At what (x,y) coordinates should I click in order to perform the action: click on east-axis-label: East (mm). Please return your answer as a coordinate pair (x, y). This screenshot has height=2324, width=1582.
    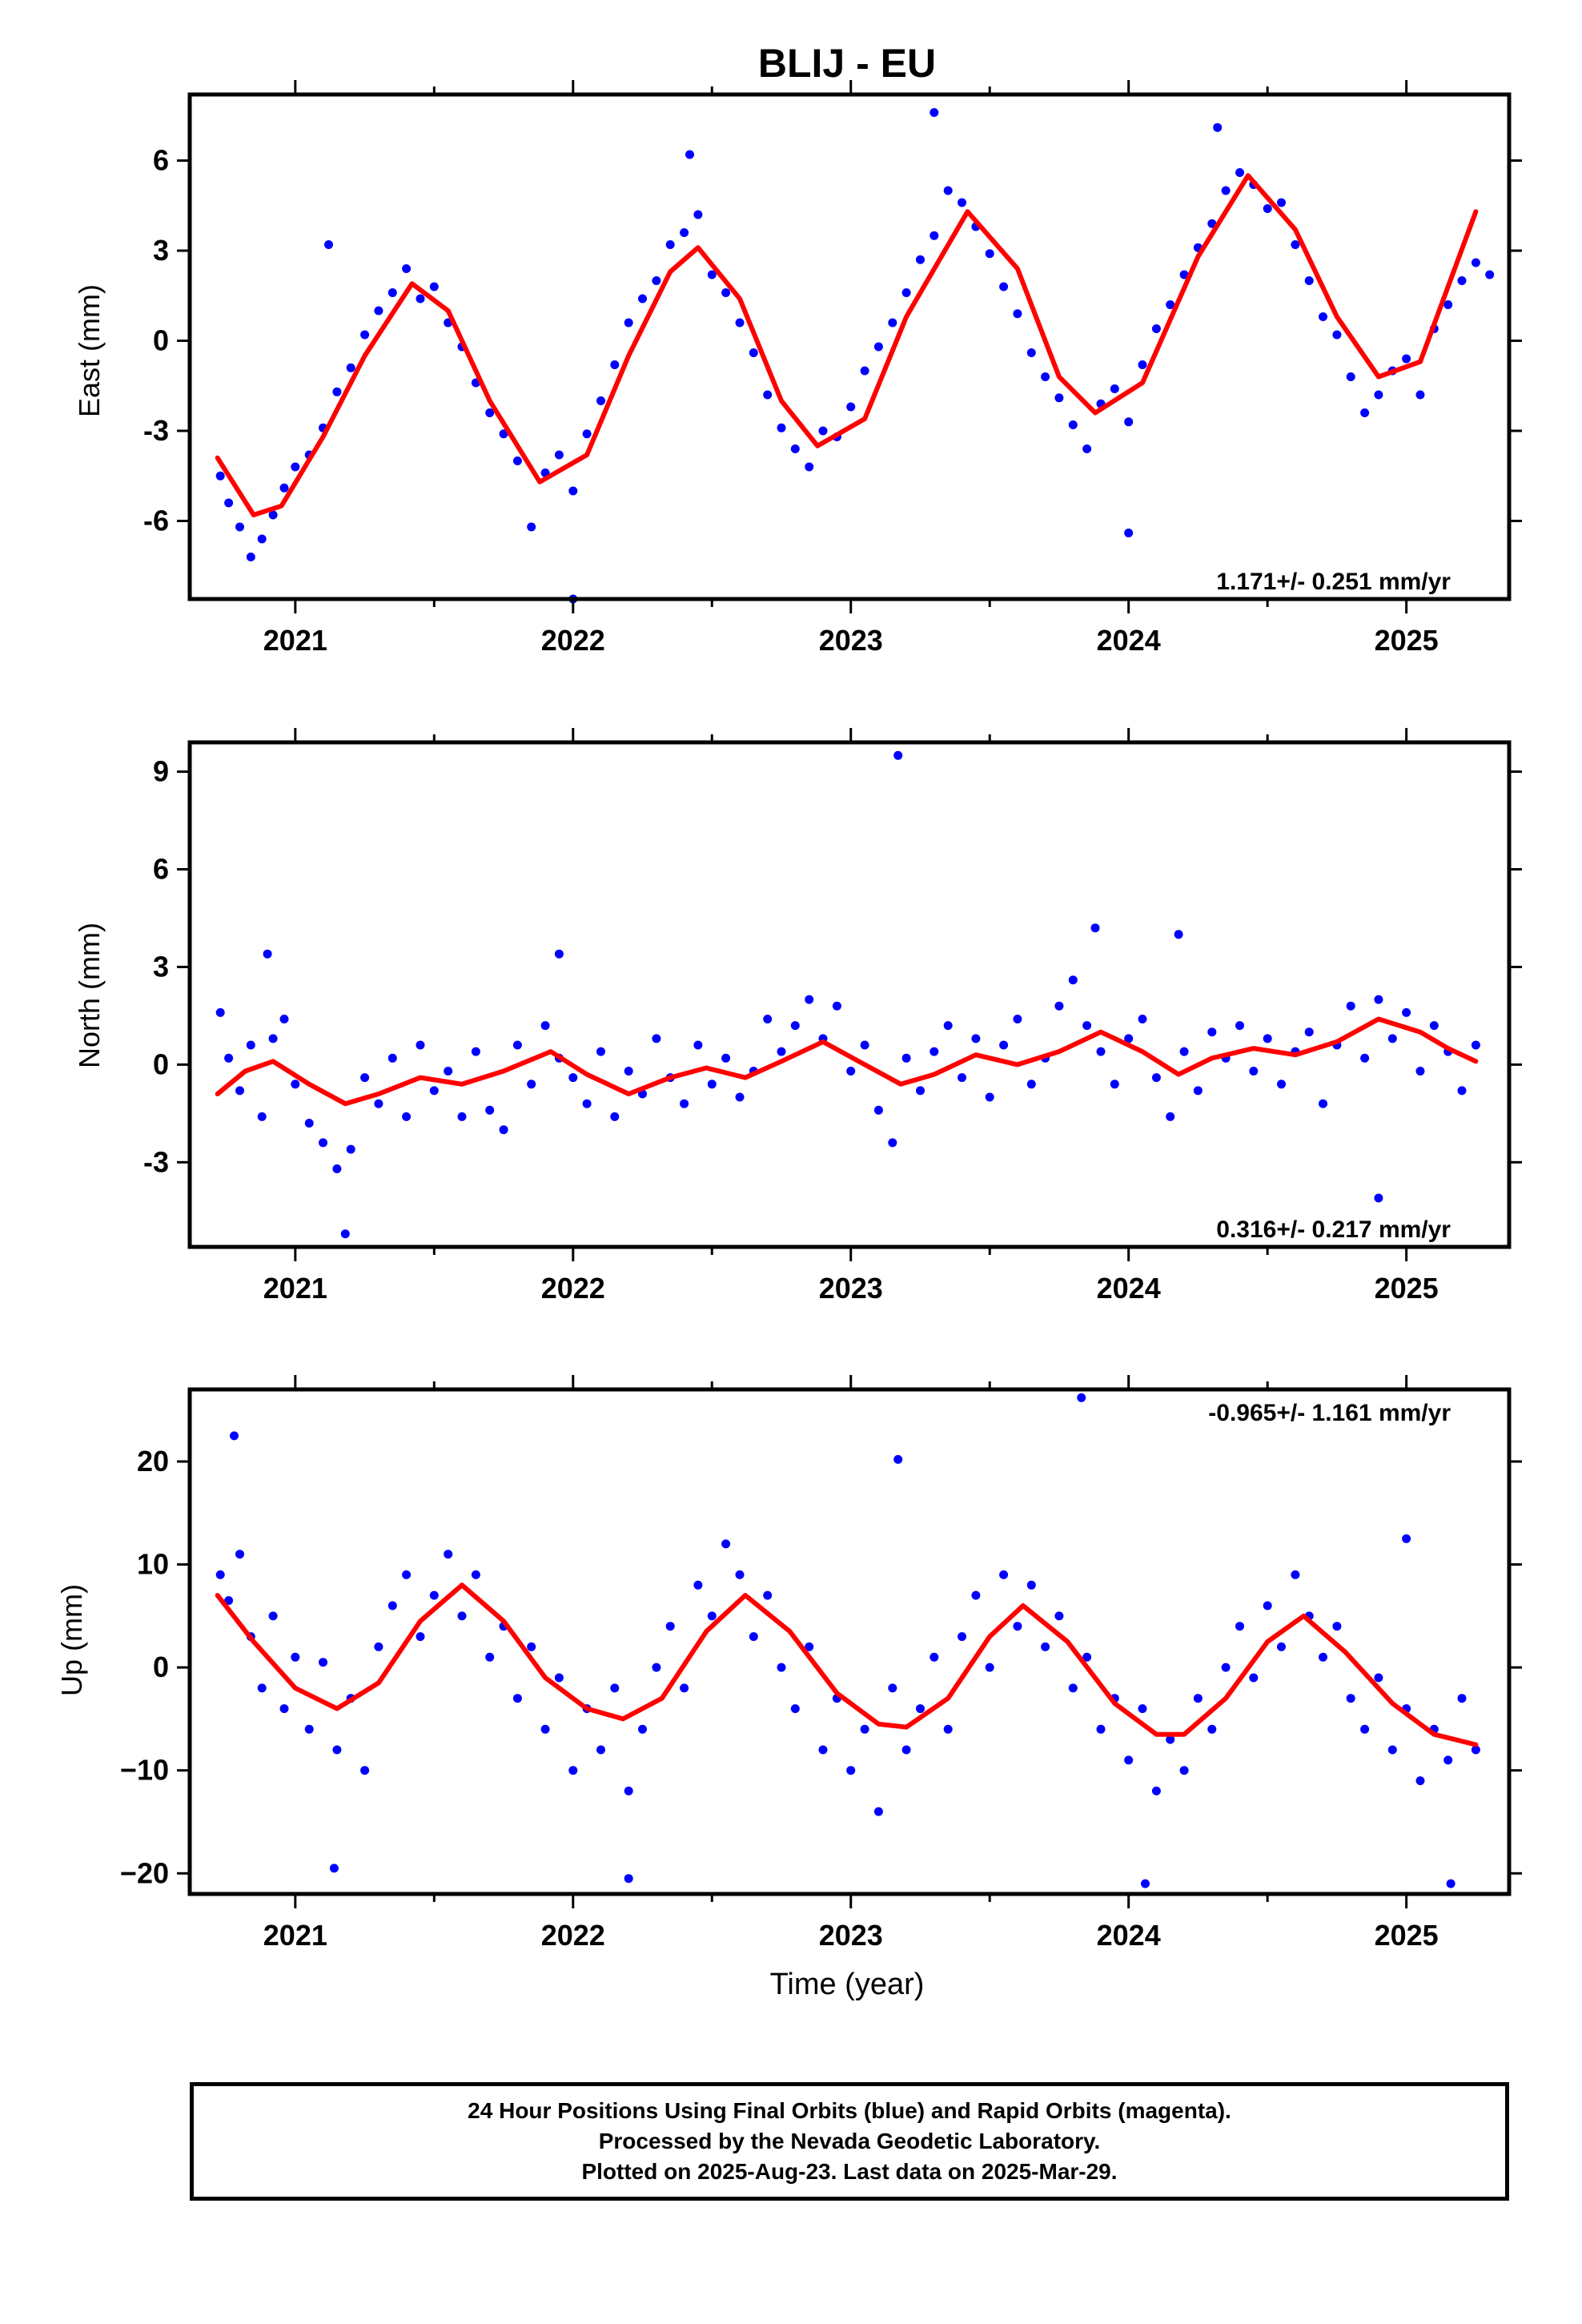
    Looking at the image, I should click on (89, 350).